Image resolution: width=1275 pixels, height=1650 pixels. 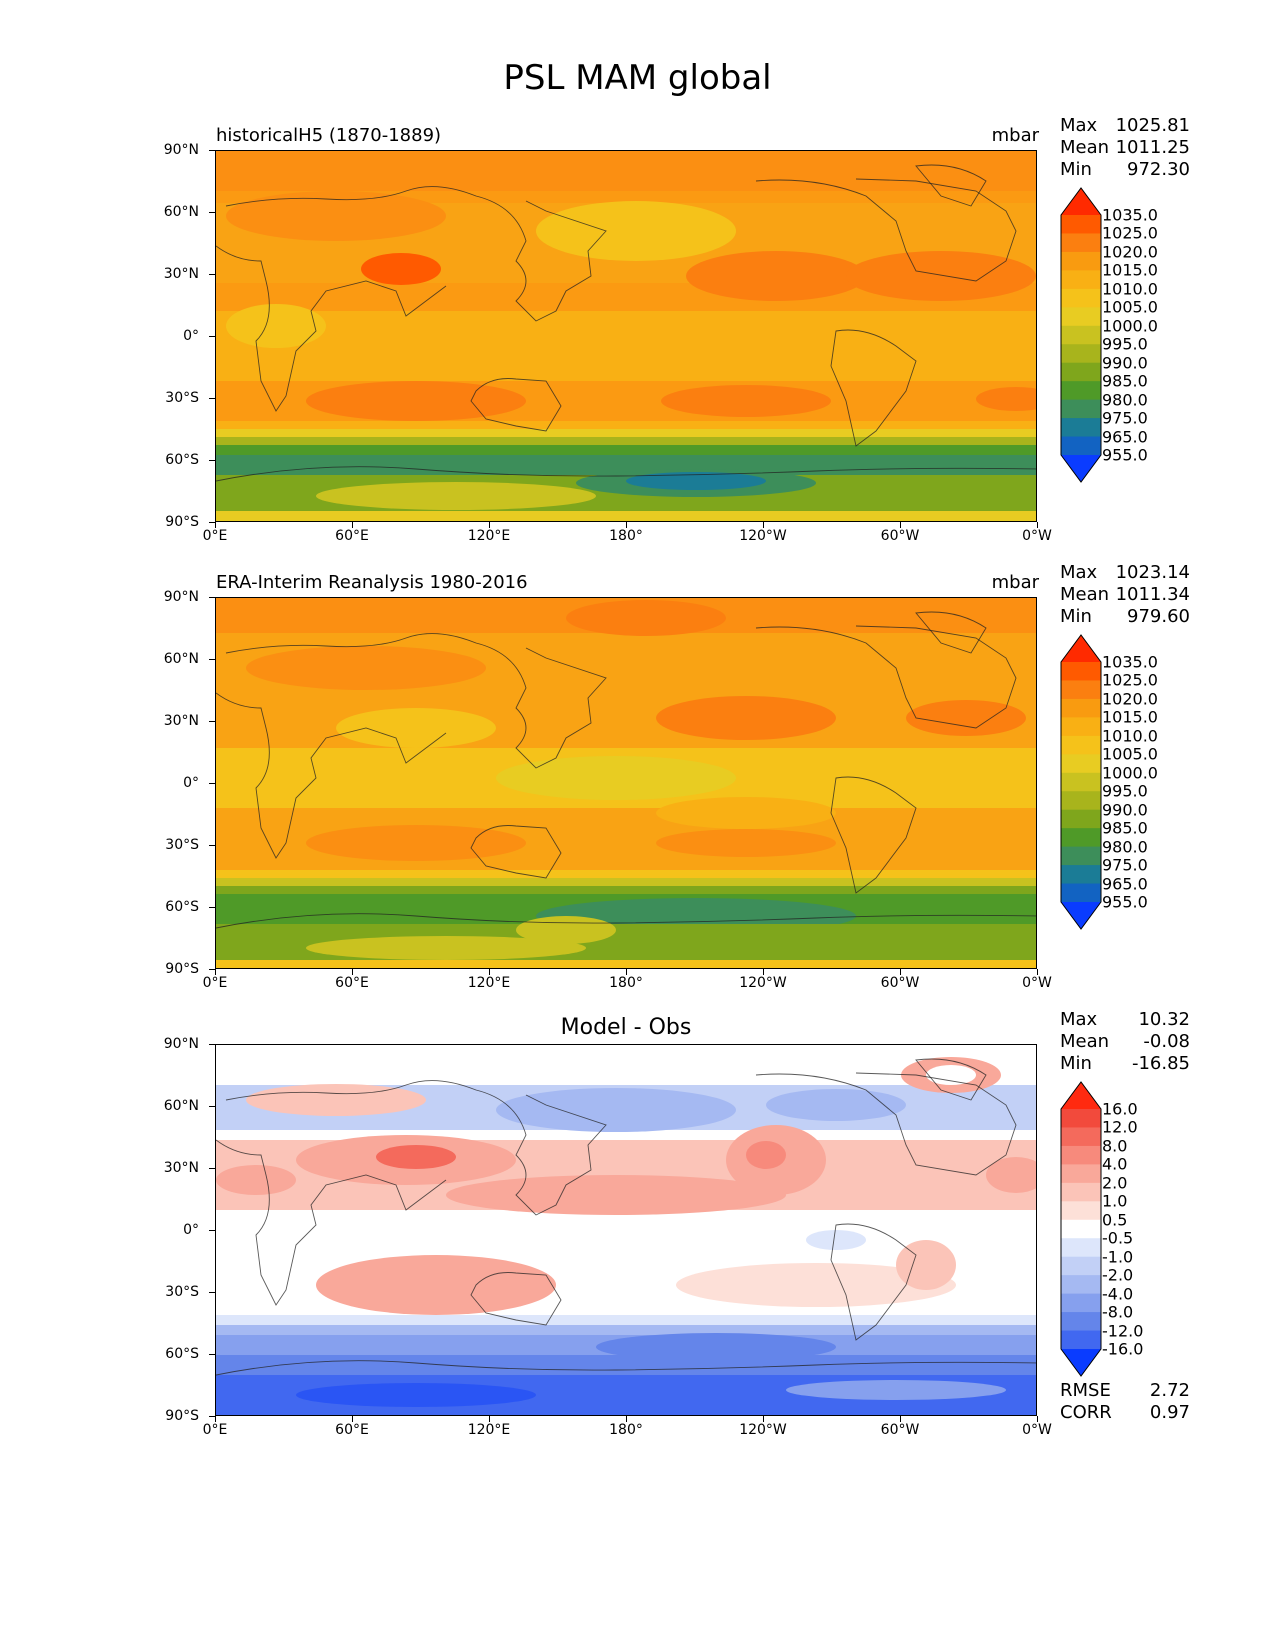 I want to click on mean-value: 1011.34, so click(x=1152, y=594).